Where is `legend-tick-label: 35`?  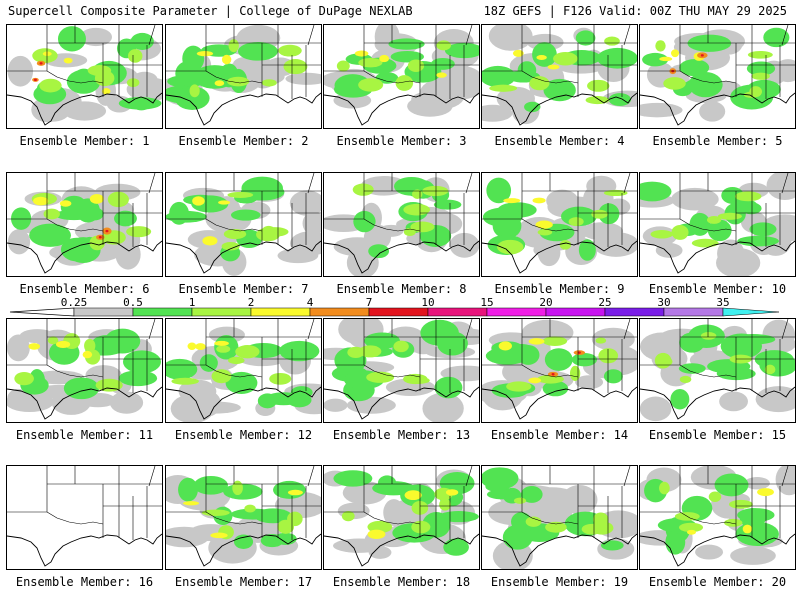
legend-tick-label: 35 is located at coordinates (722, 302).